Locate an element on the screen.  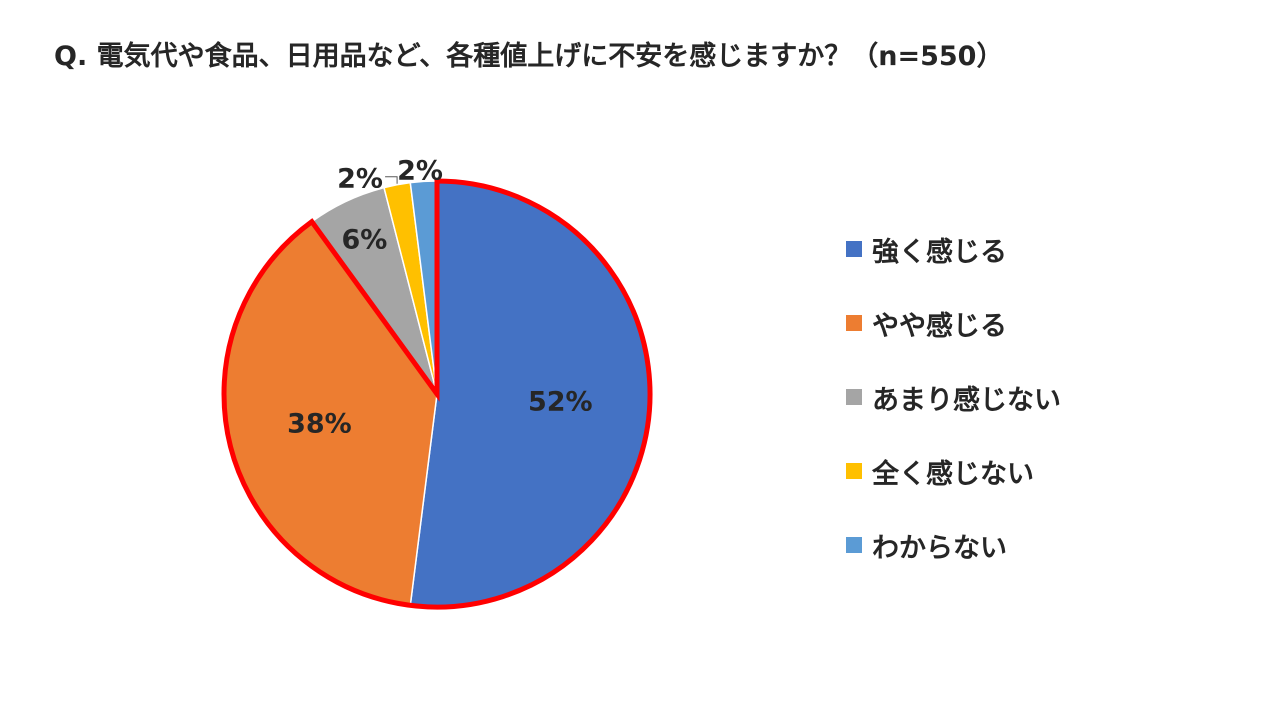
legend-item-あまり感じない: あまり感じない is located at coordinates (953, 397).